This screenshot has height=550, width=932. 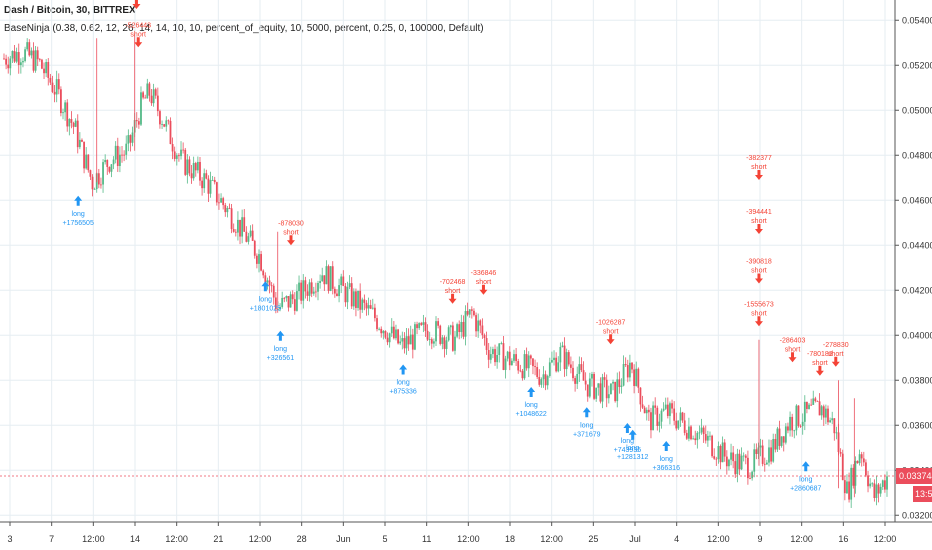 I want to click on y-tick-label: 0.03200000, so click(x=917, y=515).